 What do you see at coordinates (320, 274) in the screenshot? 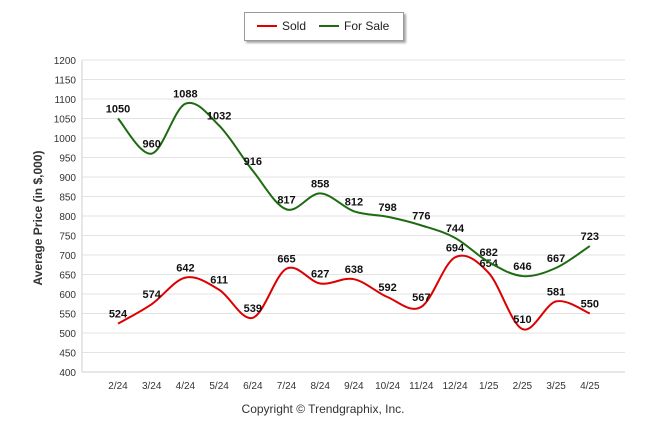
I see `data-label-sold: 627` at bounding box center [320, 274].